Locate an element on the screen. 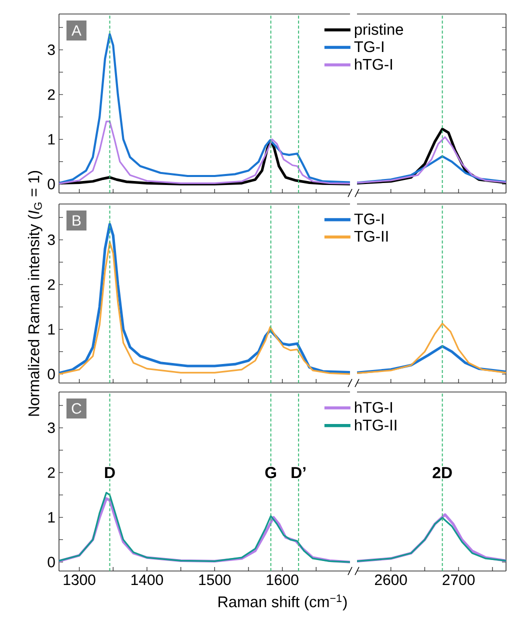  annotation: C is located at coordinates (77, 408).